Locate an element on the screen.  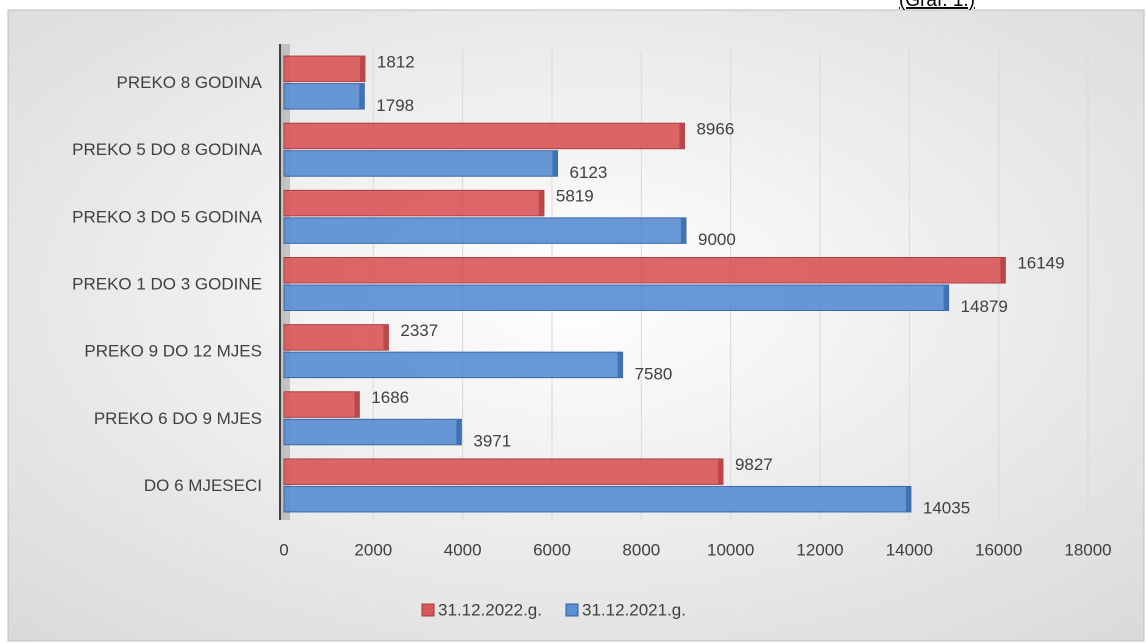
chart-title: (Graf. 1.) is located at coordinates (937, 5).